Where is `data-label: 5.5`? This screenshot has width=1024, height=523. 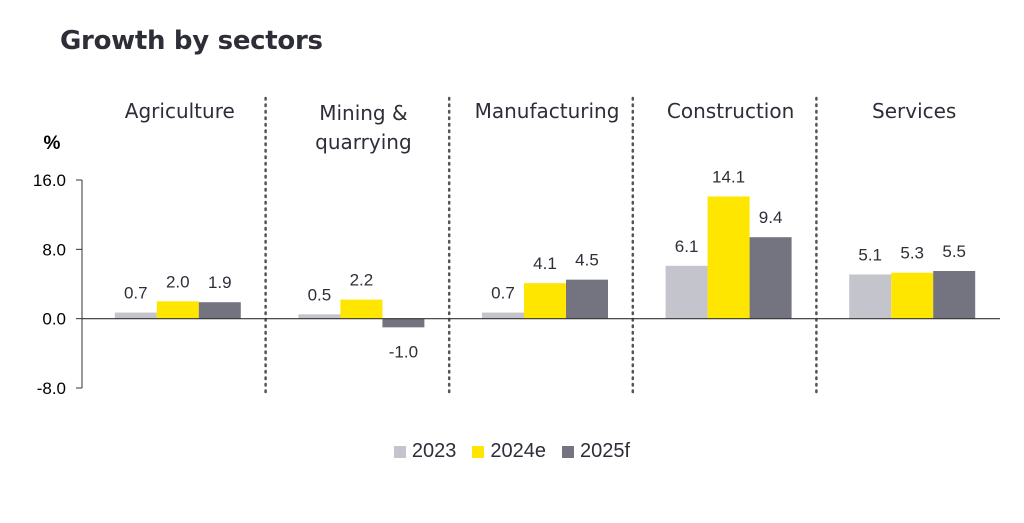 data-label: 5.5 is located at coordinates (954, 251).